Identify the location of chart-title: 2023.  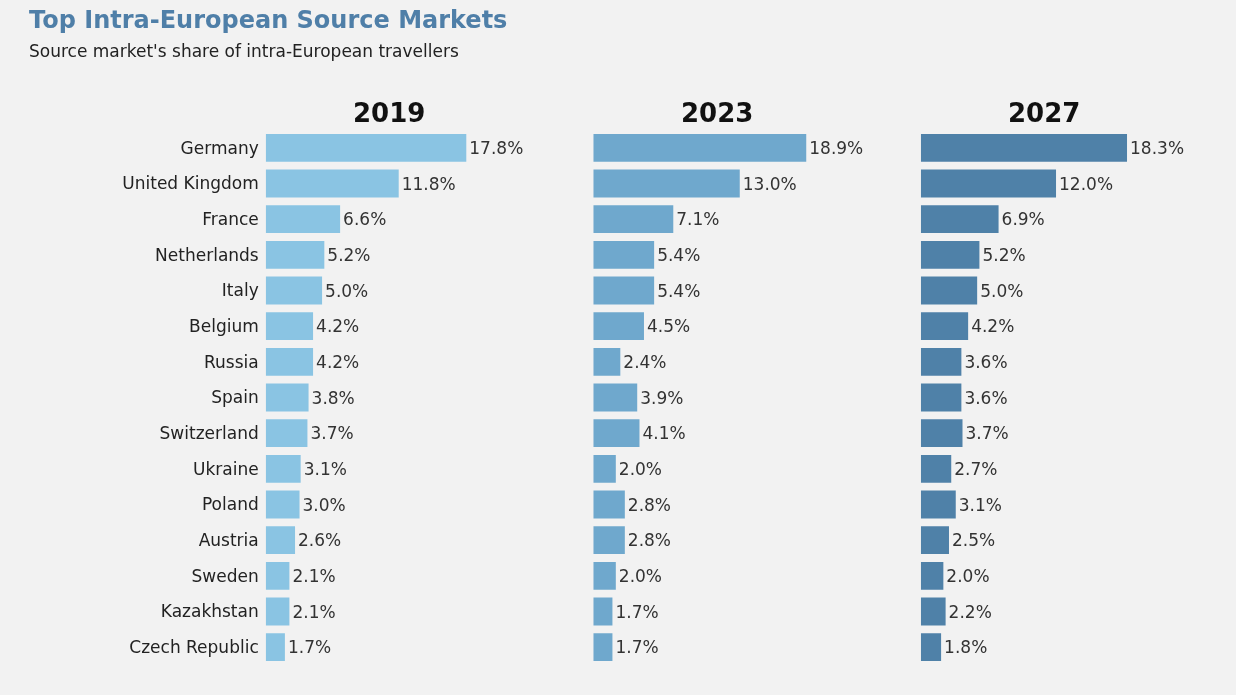
(717, 113).